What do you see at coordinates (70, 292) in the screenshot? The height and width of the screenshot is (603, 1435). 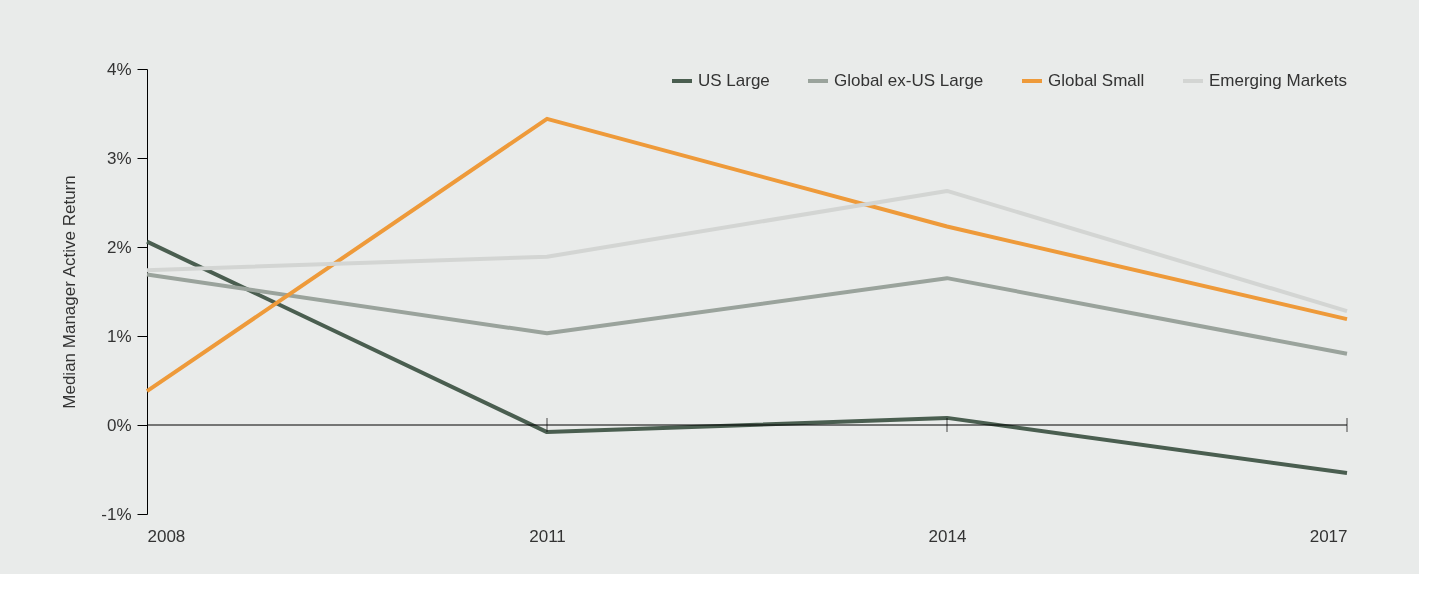 I see `y-axis-title: Median Manager Active Return` at bounding box center [70, 292].